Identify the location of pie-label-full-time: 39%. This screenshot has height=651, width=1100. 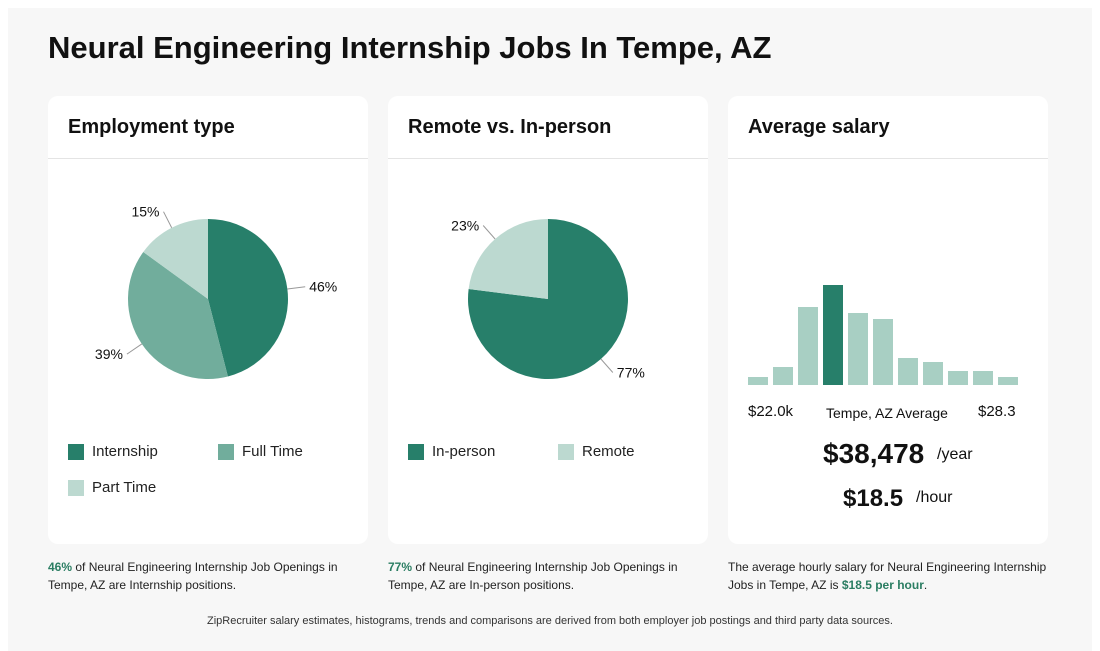
(109, 354).